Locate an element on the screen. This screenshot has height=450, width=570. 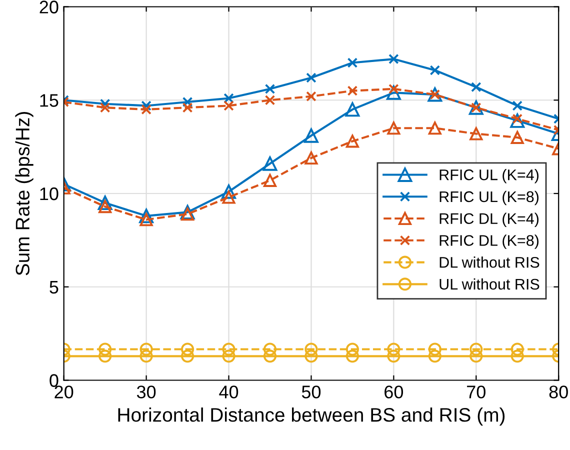
y-tick-label: 15 is located at coordinates (49, 100).